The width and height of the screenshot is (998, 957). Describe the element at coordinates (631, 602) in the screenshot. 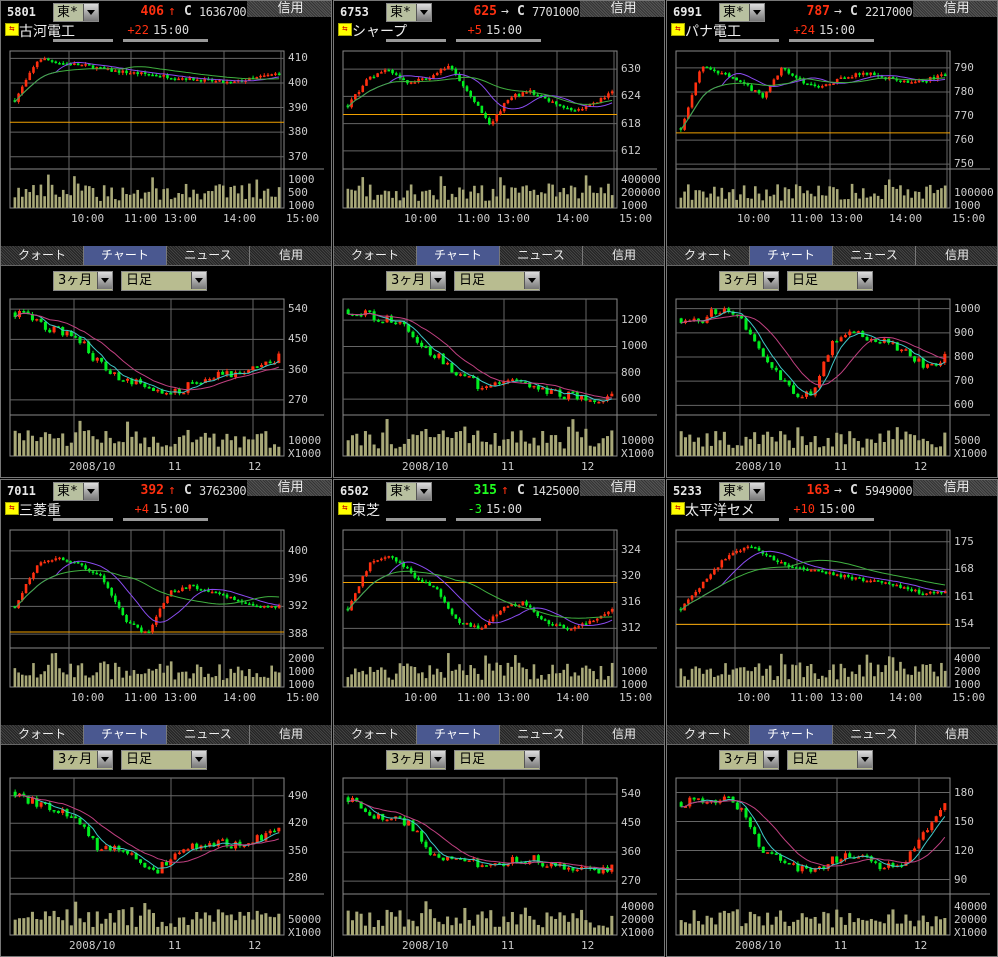

I see `y-tick-label: 316` at that location.